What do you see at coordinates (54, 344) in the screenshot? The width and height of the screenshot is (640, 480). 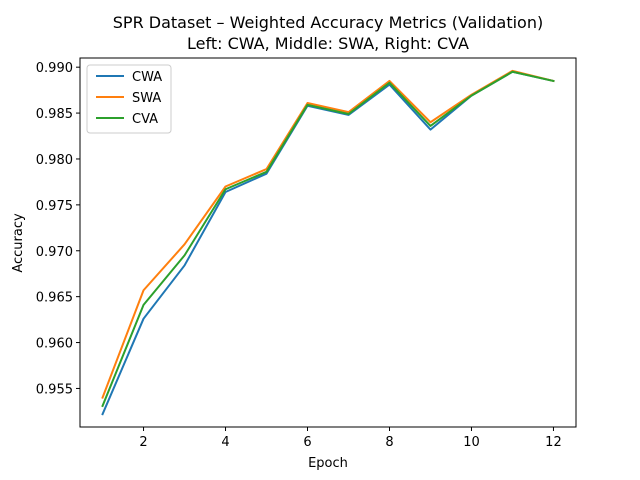 I see `y-tick-label: 0.960` at bounding box center [54, 344].